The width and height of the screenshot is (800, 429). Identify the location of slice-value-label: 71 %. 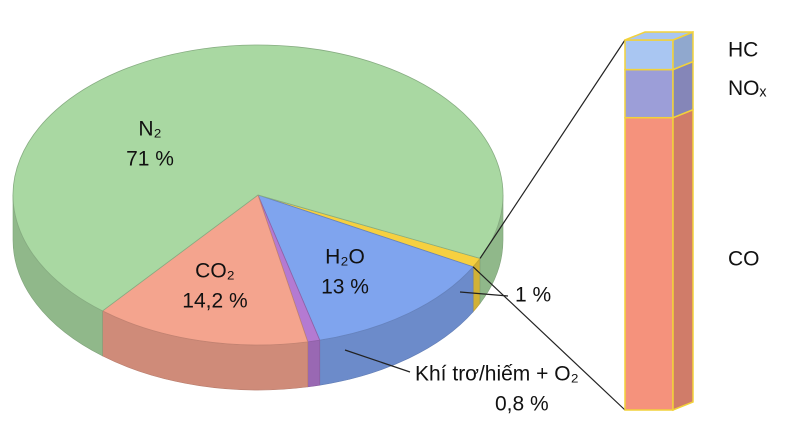
(150, 159).